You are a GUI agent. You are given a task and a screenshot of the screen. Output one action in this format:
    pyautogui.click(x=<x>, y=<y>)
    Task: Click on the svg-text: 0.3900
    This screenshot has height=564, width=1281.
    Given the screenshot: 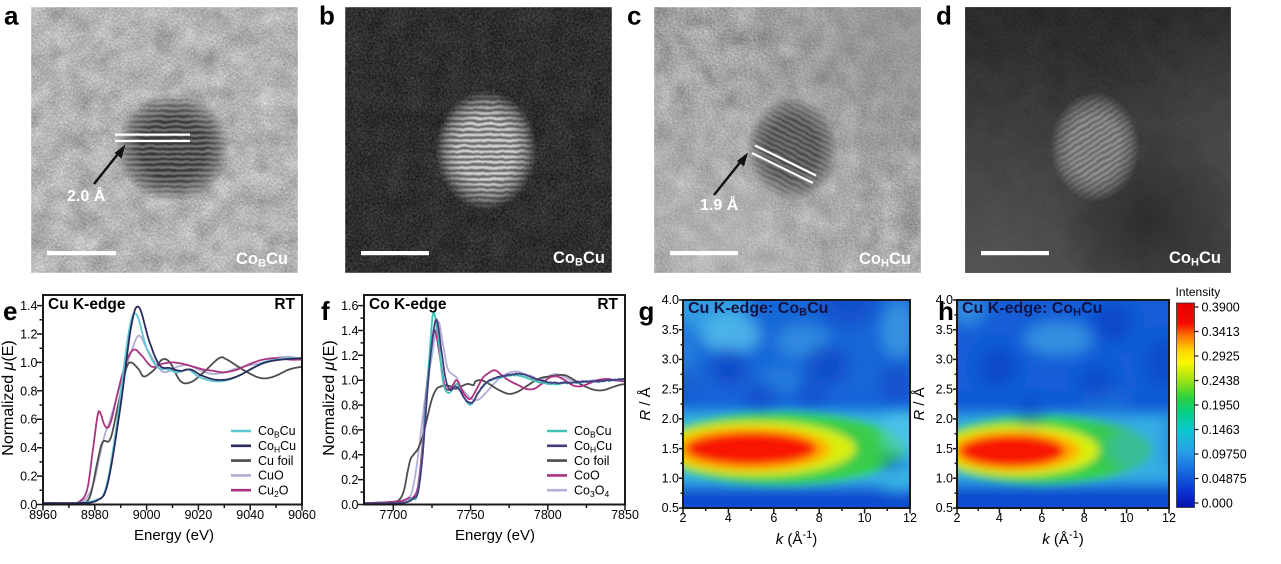 What is the action you would take?
    pyautogui.click(x=1221, y=307)
    